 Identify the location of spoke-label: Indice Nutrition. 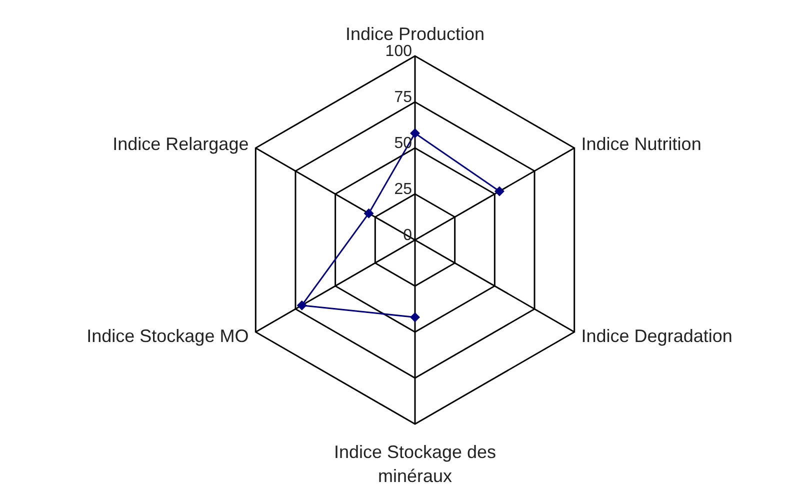
(641, 144).